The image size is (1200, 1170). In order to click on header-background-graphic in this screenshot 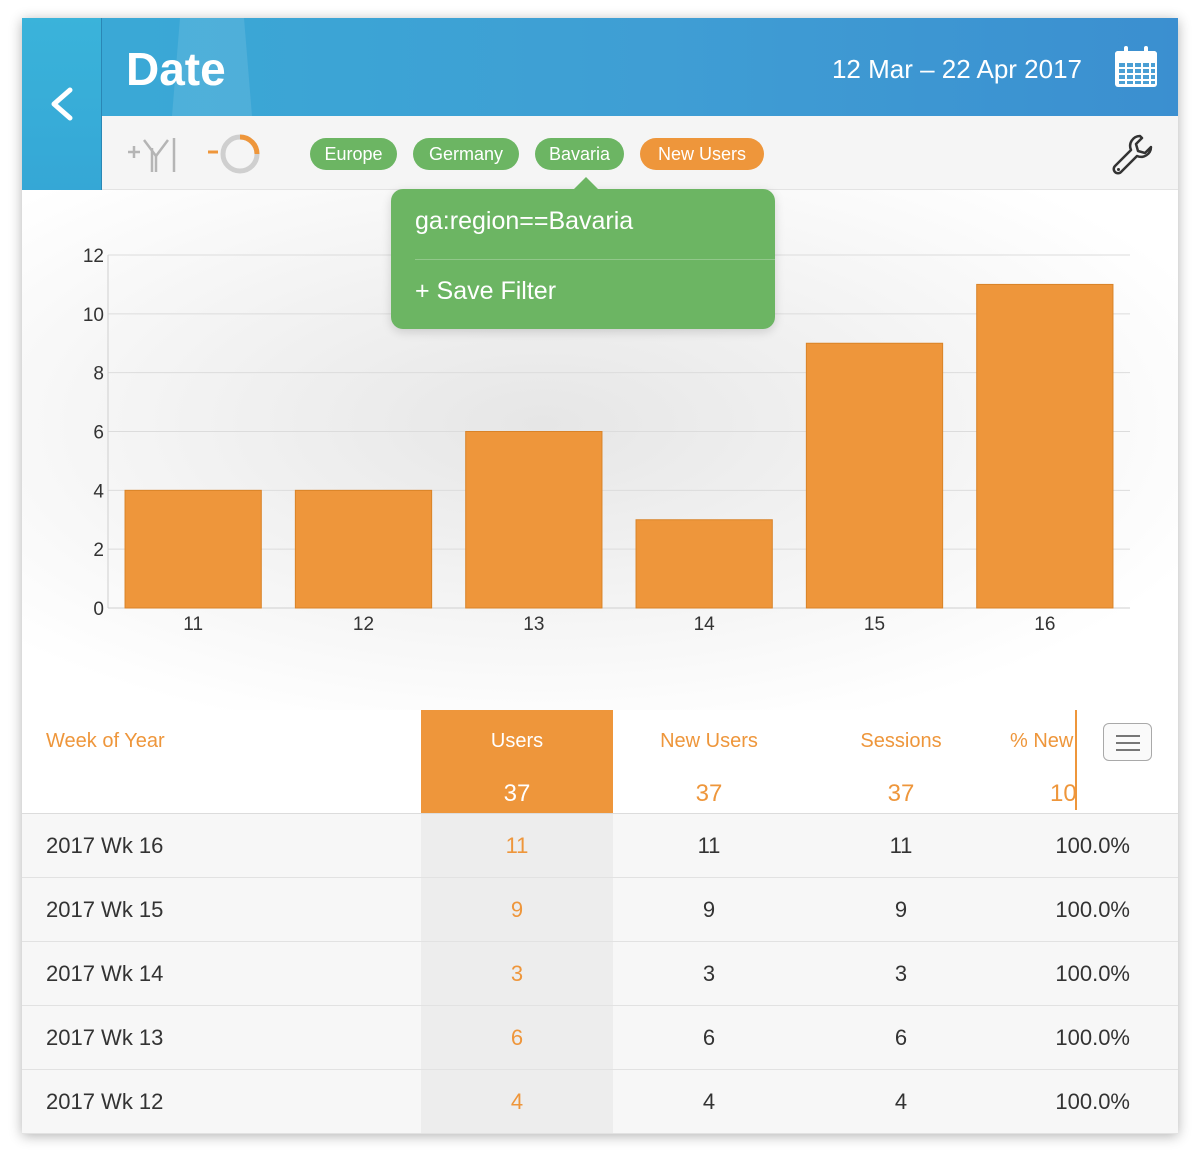, I will do `click(212, 67)`.